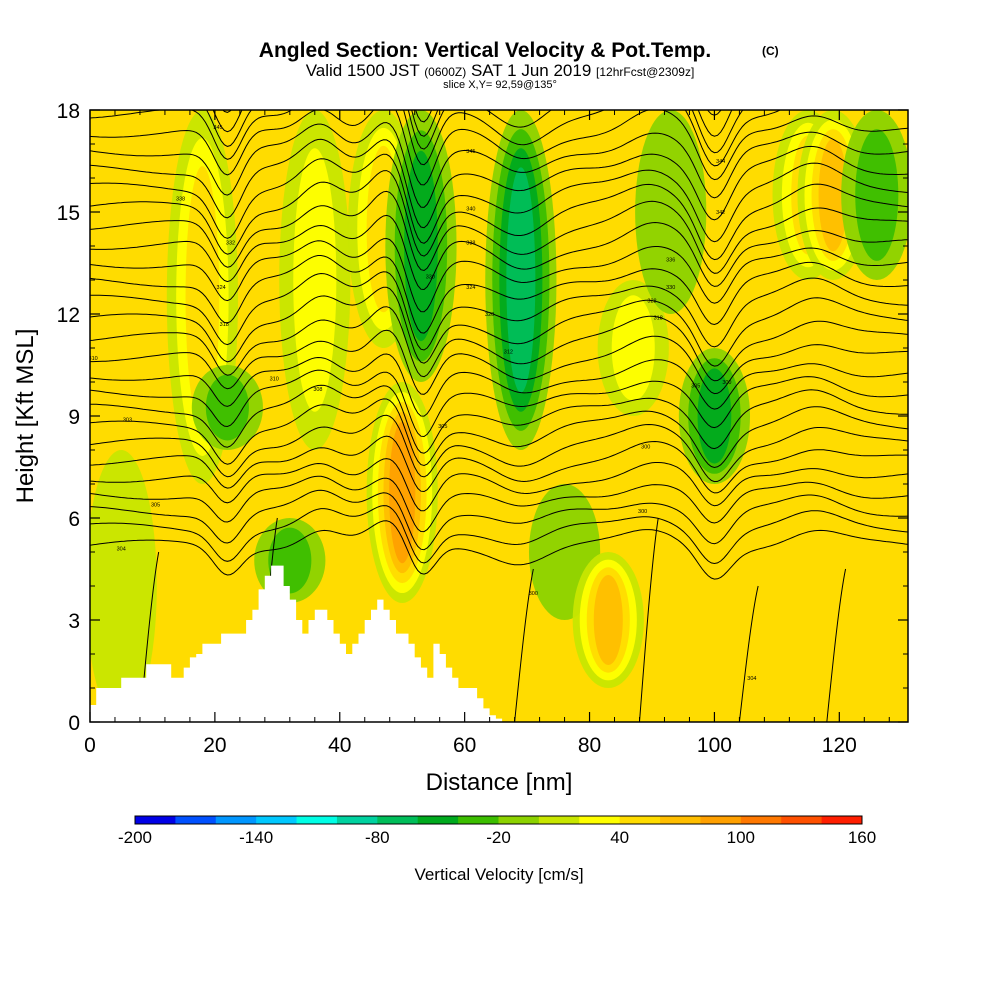  I want to click on theta-label: 344, so click(720, 162).